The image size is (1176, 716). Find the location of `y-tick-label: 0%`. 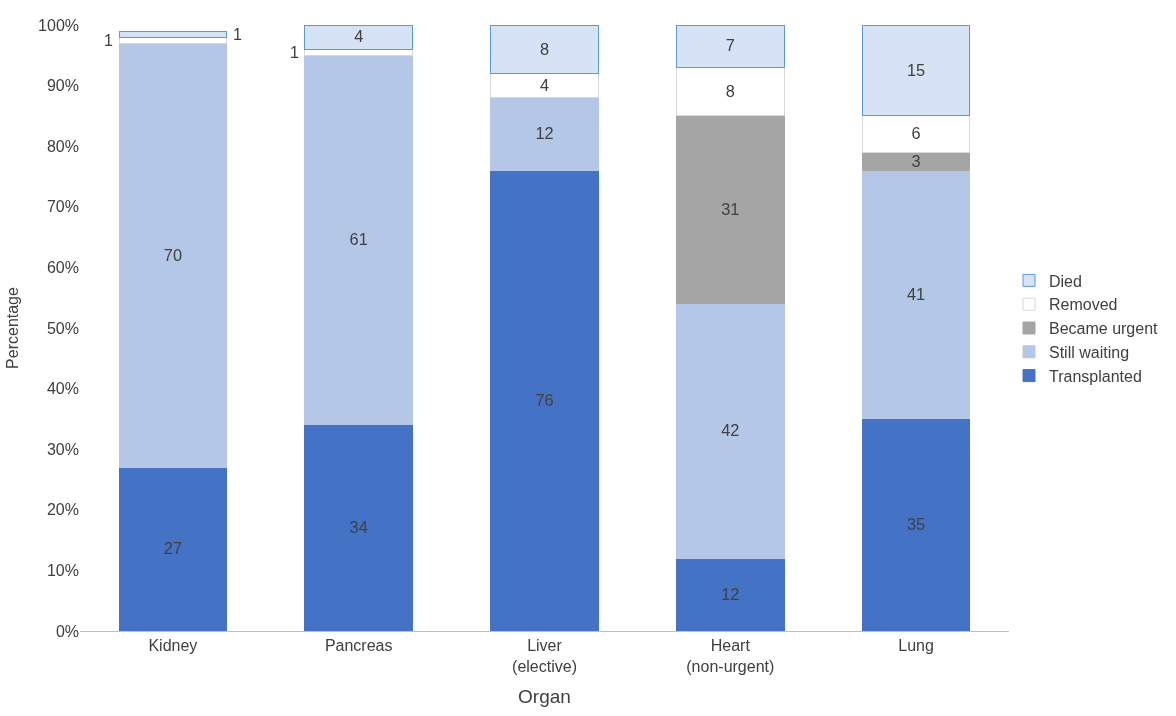

y-tick-label: 0% is located at coordinates (67, 631).